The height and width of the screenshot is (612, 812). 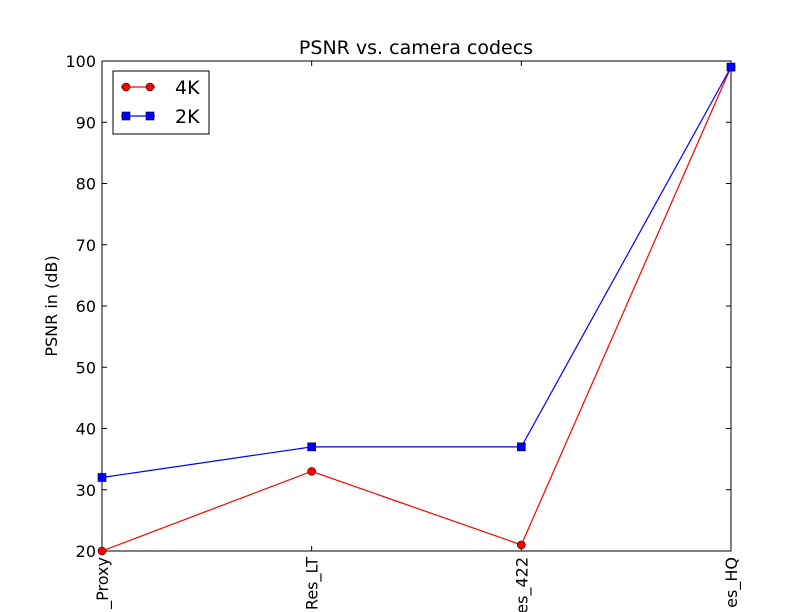 What do you see at coordinates (86, 122) in the screenshot?
I see `y-tick-label: 90` at bounding box center [86, 122].